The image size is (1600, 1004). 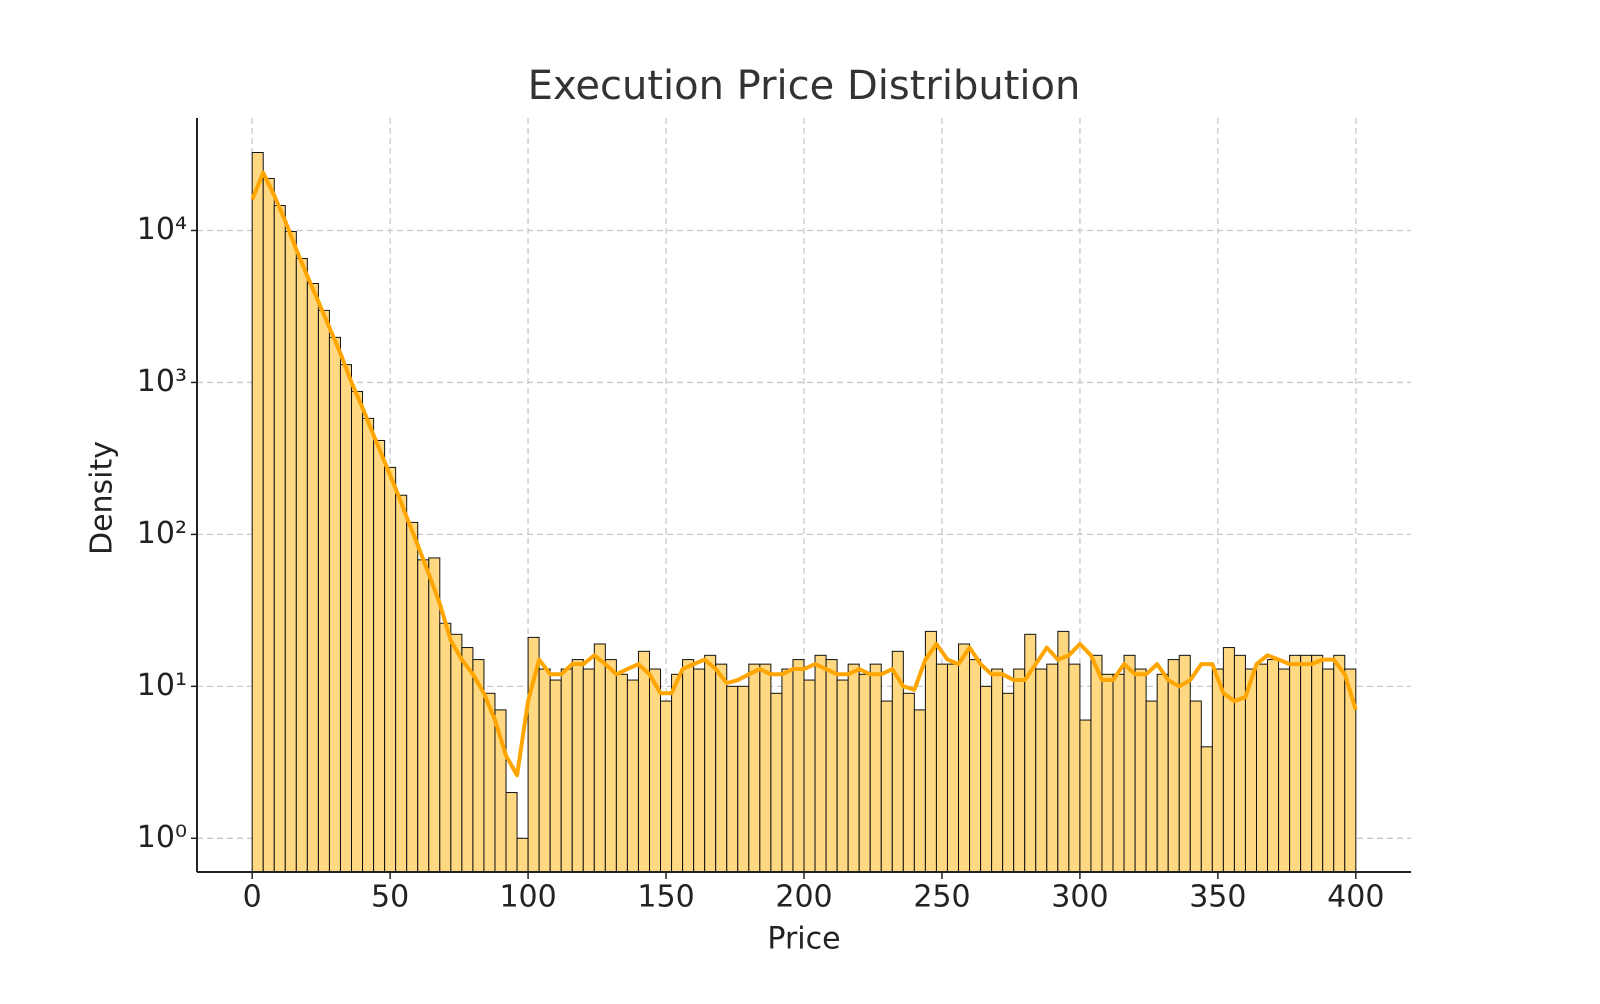 I want to click on x-tick-label: 400, so click(x=1355, y=897).